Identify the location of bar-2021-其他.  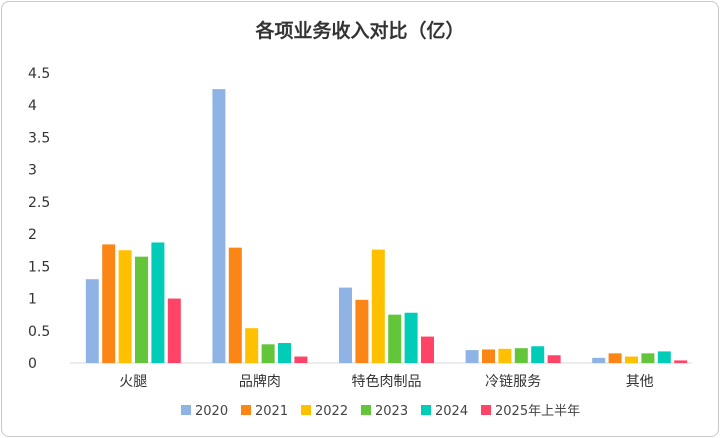
(615, 358).